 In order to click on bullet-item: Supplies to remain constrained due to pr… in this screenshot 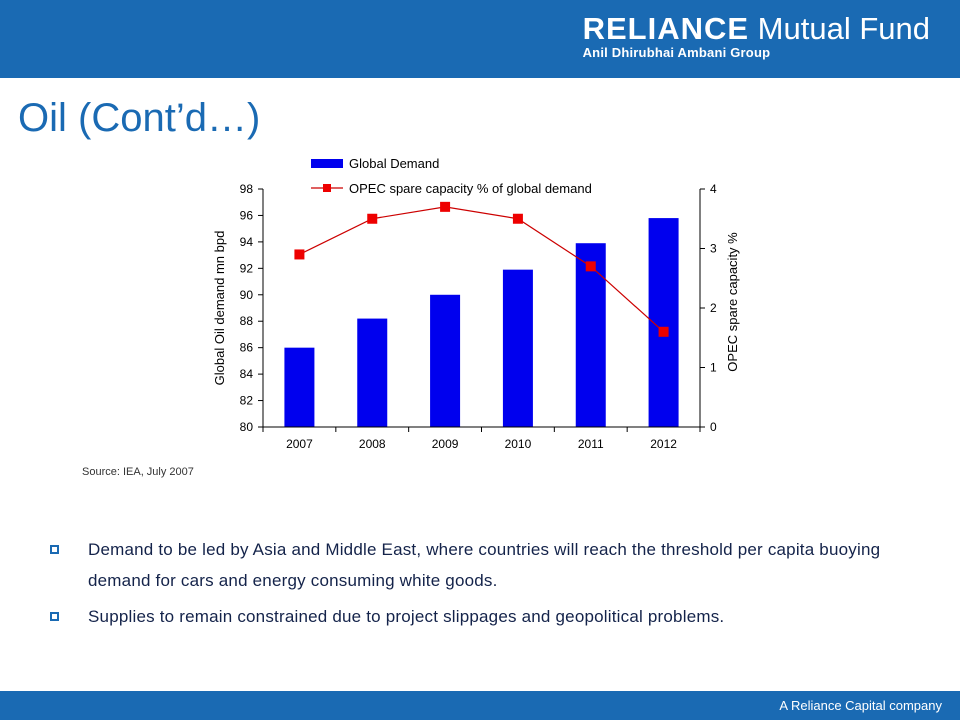, I will do `click(483, 616)`.